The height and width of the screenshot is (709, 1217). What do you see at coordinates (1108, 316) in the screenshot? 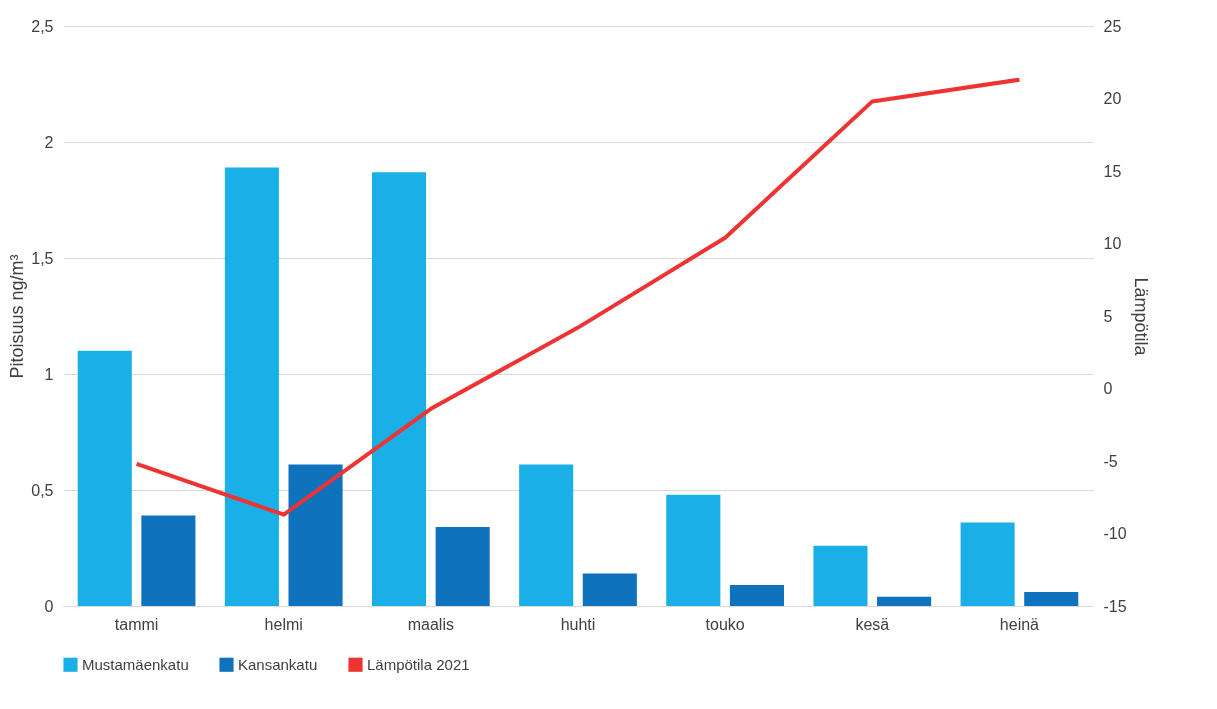
I see `y2-tick-label: 5` at bounding box center [1108, 316].